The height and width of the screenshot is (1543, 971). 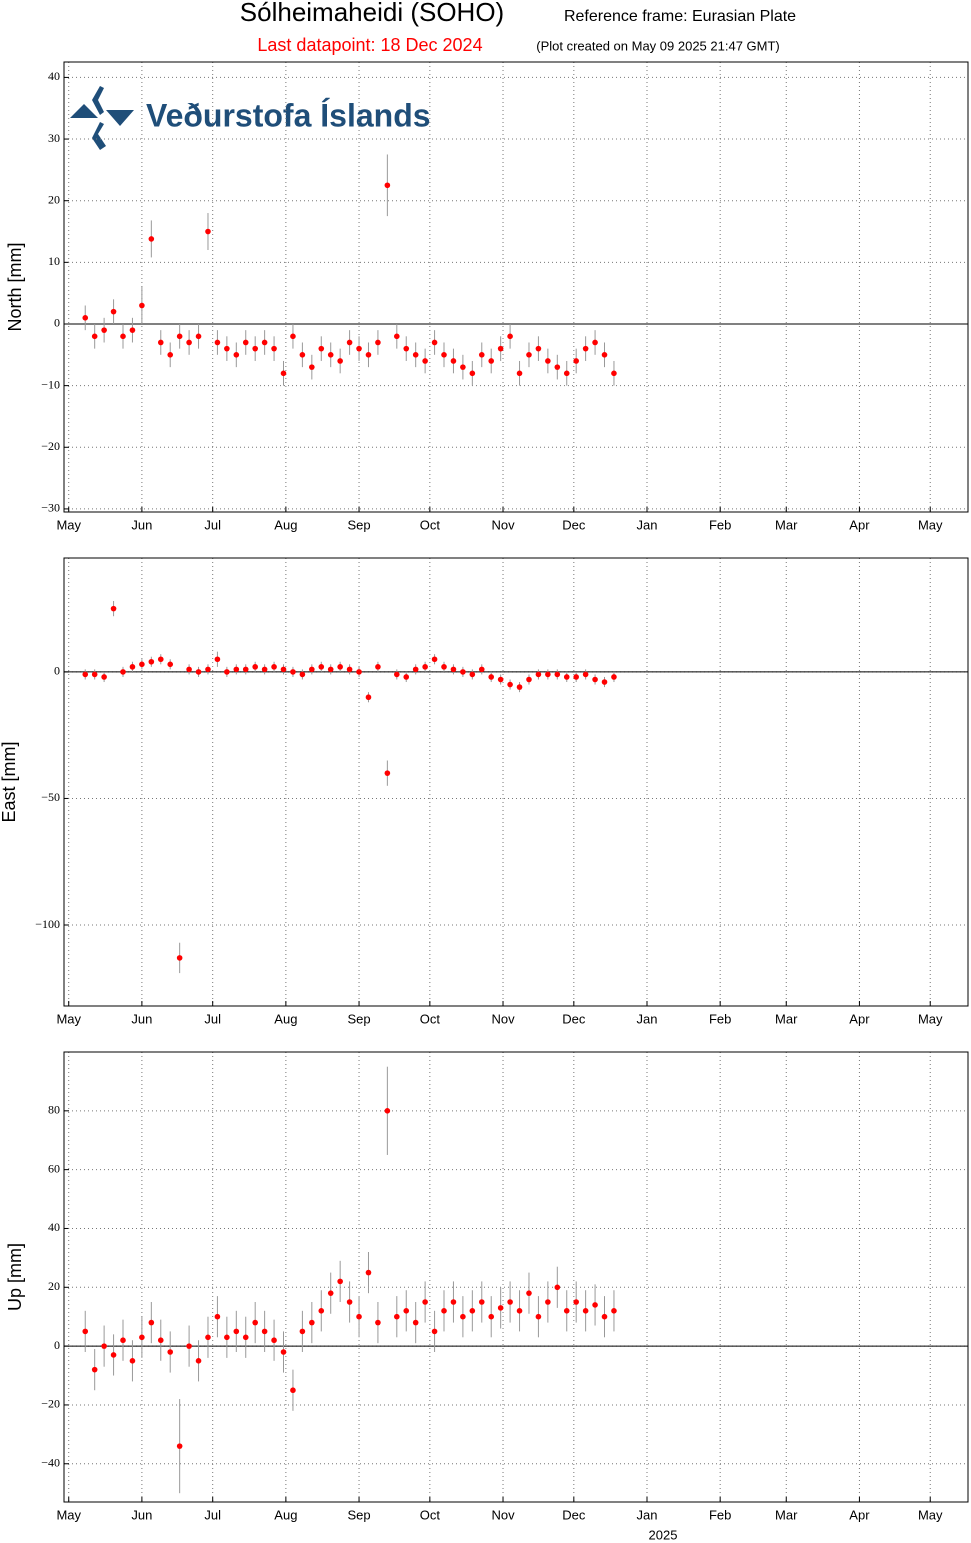 What do you see at coordinates (54, 1286) in the screenshot?
I see `y-tick-label: 20` at bounding box center [54, 1286].